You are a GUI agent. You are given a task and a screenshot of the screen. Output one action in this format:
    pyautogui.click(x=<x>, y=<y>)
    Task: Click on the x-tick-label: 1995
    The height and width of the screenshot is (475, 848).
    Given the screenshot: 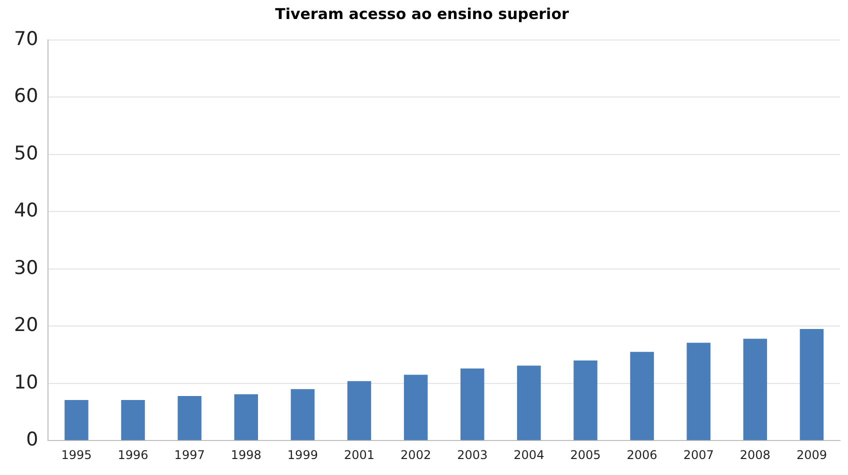 What is the action you would take?
    pyautogui.click(x=76, y=455)
    